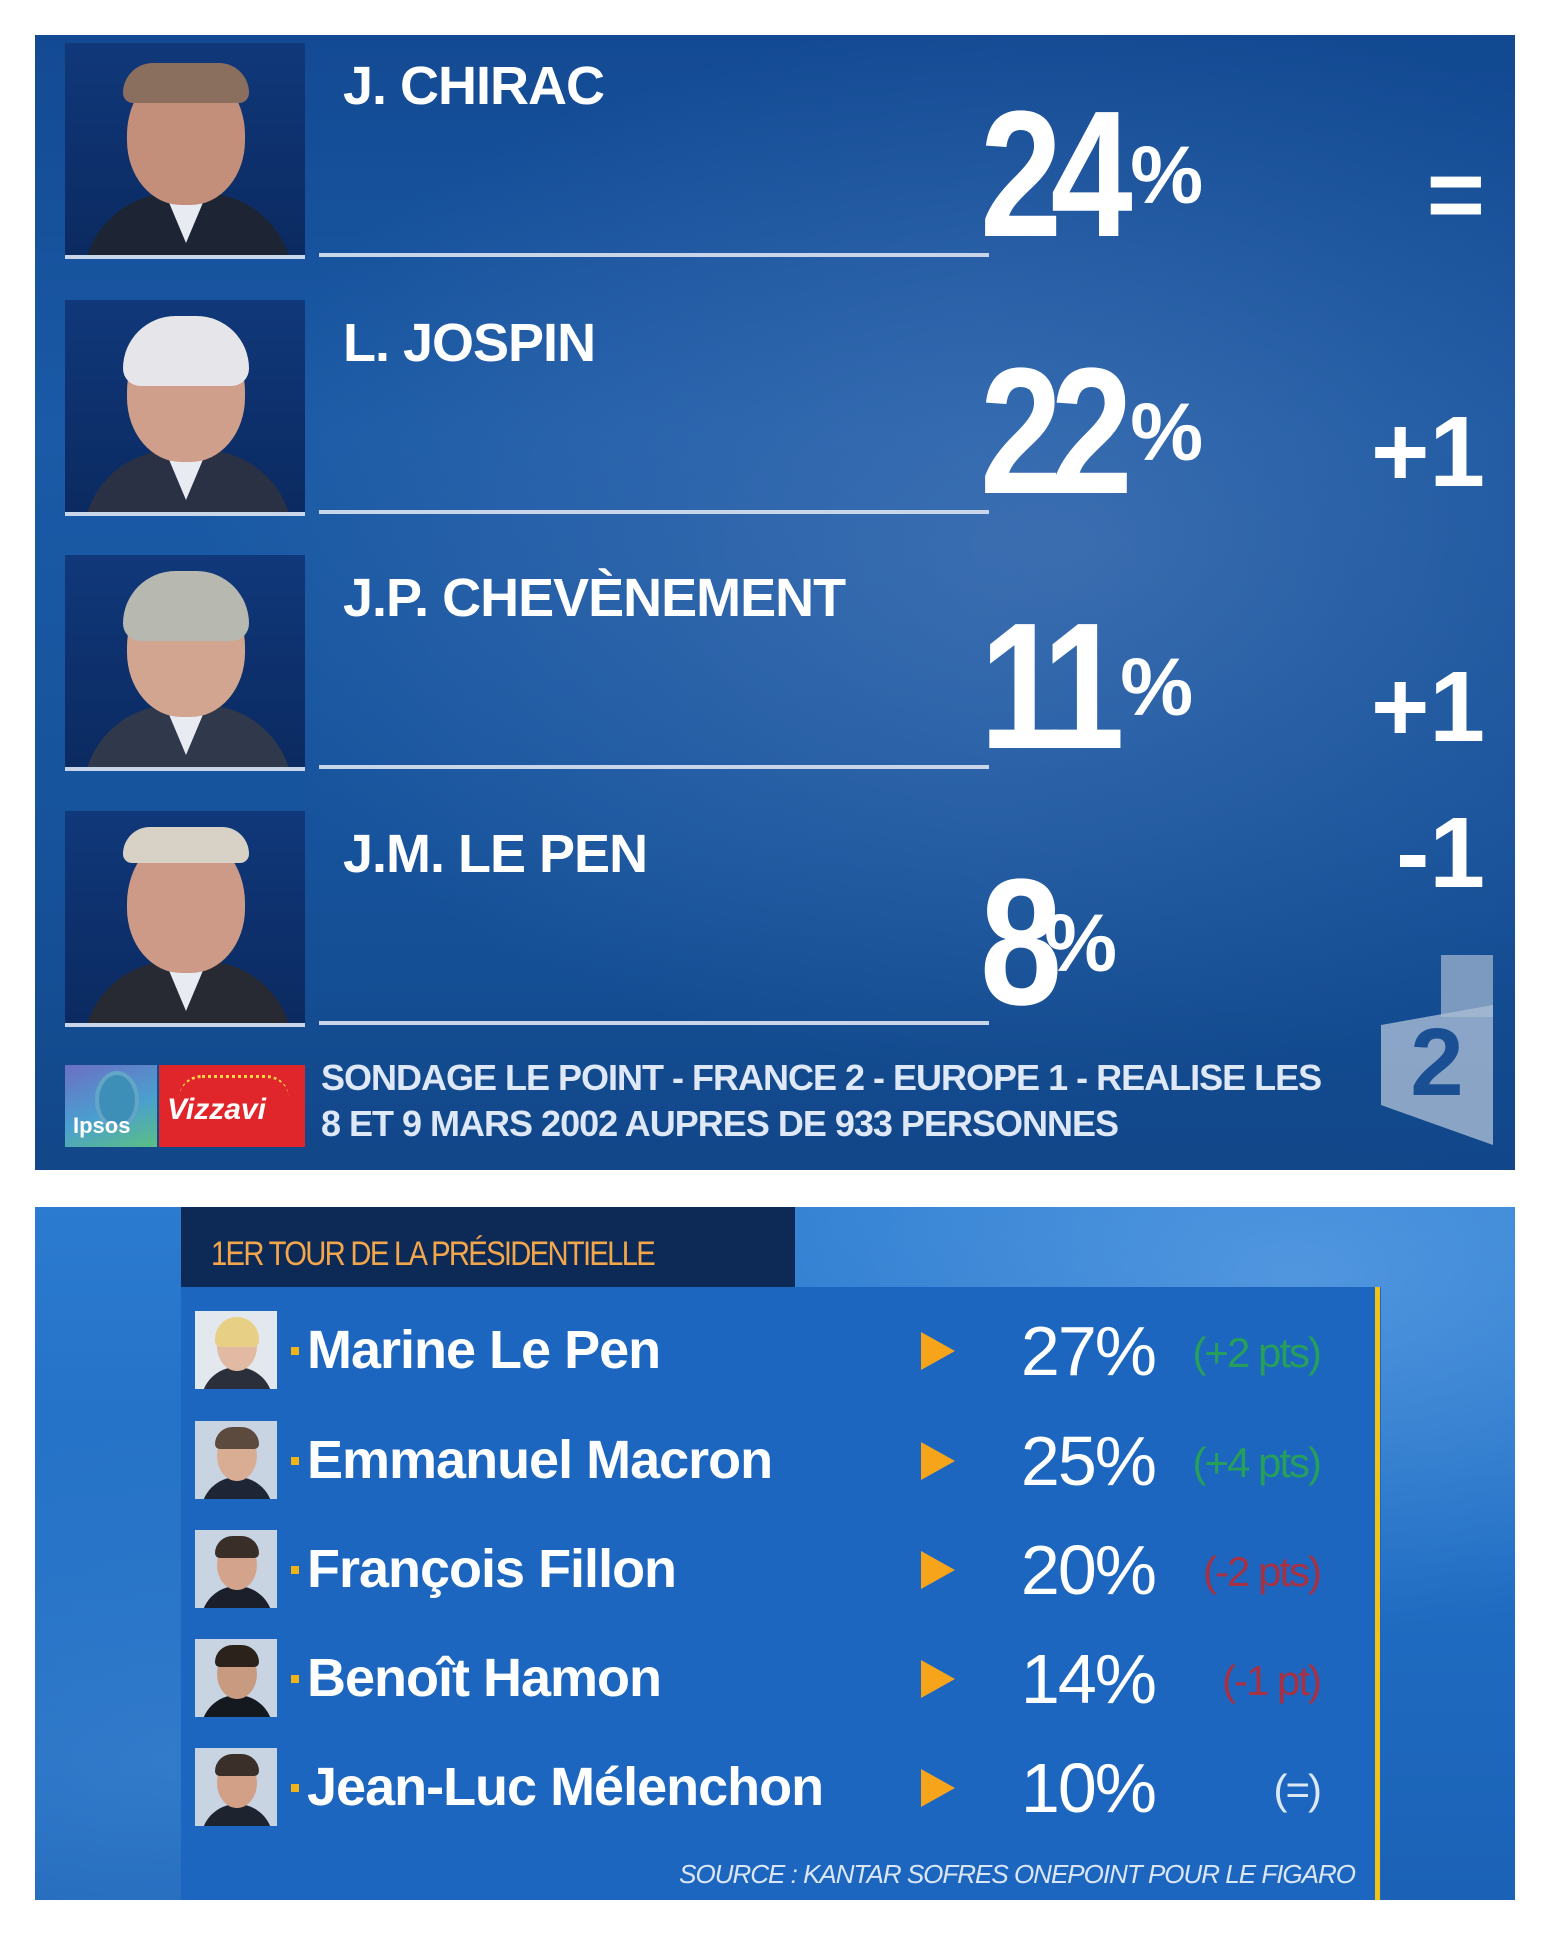 This screenshot has height=1936, width=1548. What do you see at coordinates (785, 1573) in the screenshot?
I see `candidate-row: François Fillon 20% (-2 pts)` at bounding box center [785, 1573].